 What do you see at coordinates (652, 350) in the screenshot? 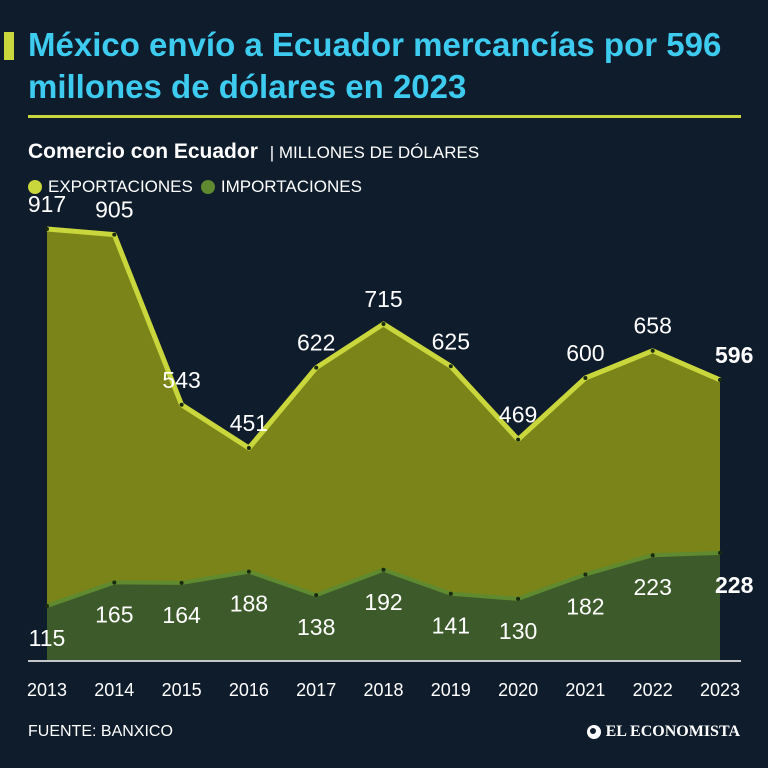
I see `exports-point-2022` at bounding box center [652, 350].